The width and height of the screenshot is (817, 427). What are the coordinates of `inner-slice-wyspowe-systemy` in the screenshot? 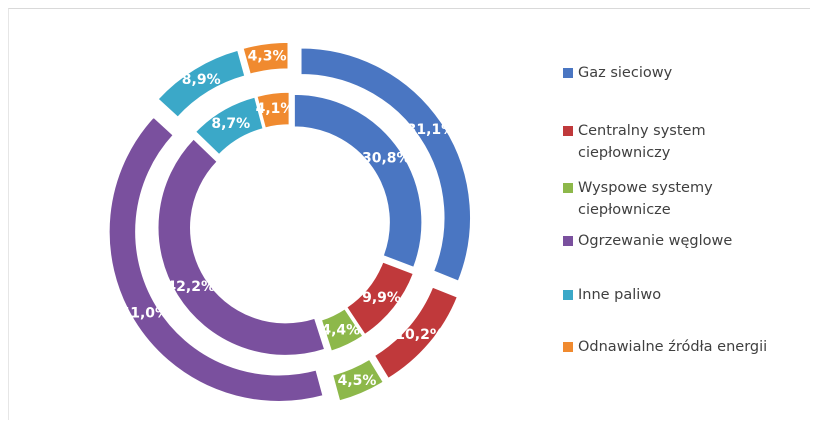 It's located at (342, 330).